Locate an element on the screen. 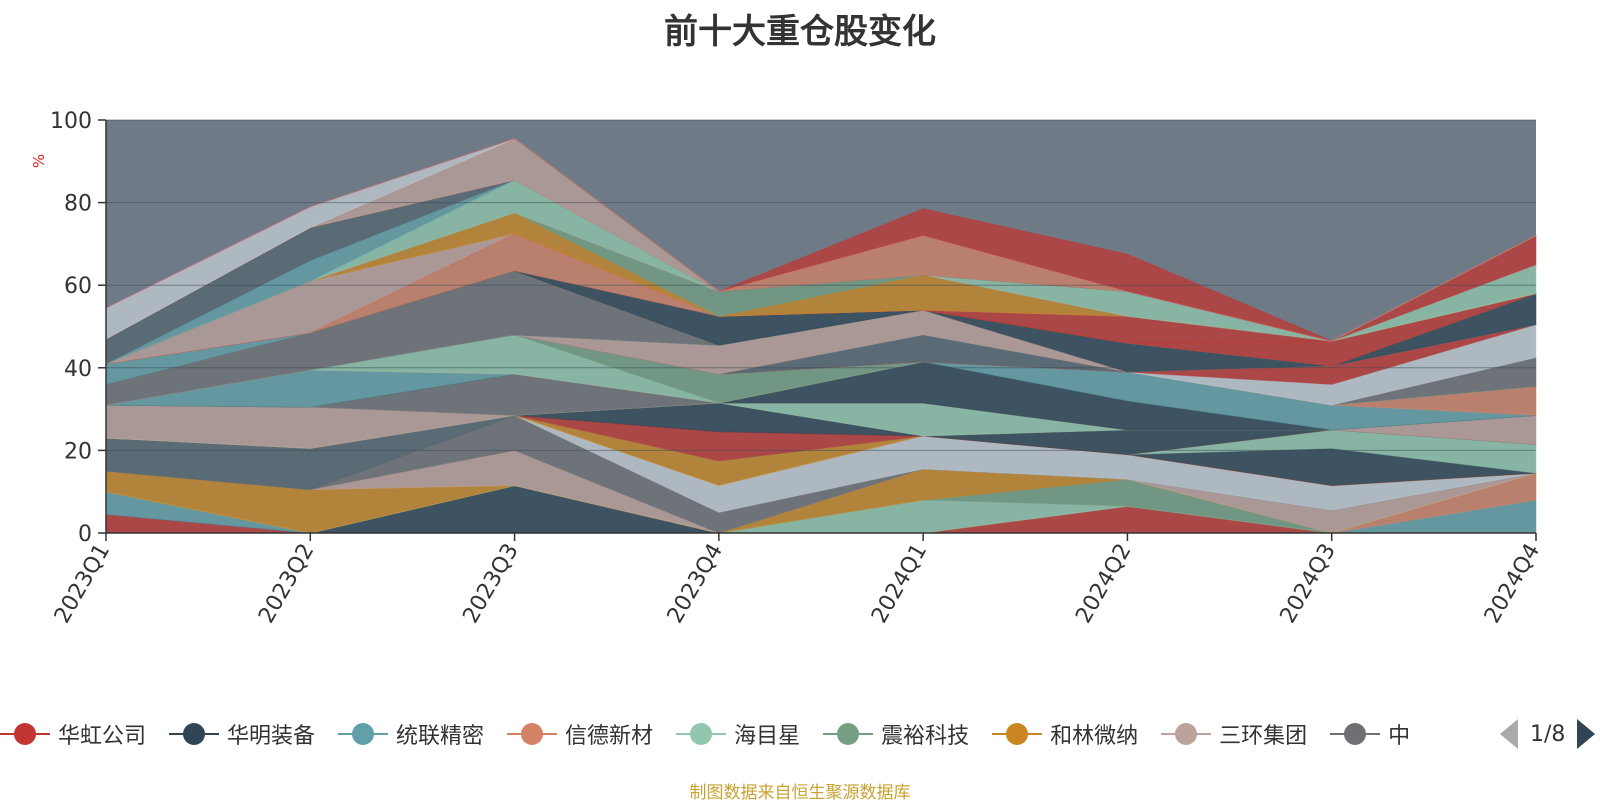 Image resolution: width=1600 pixels, height=803 pixels. legend-pager: 1/8 is located at coordinates (1550, 734).